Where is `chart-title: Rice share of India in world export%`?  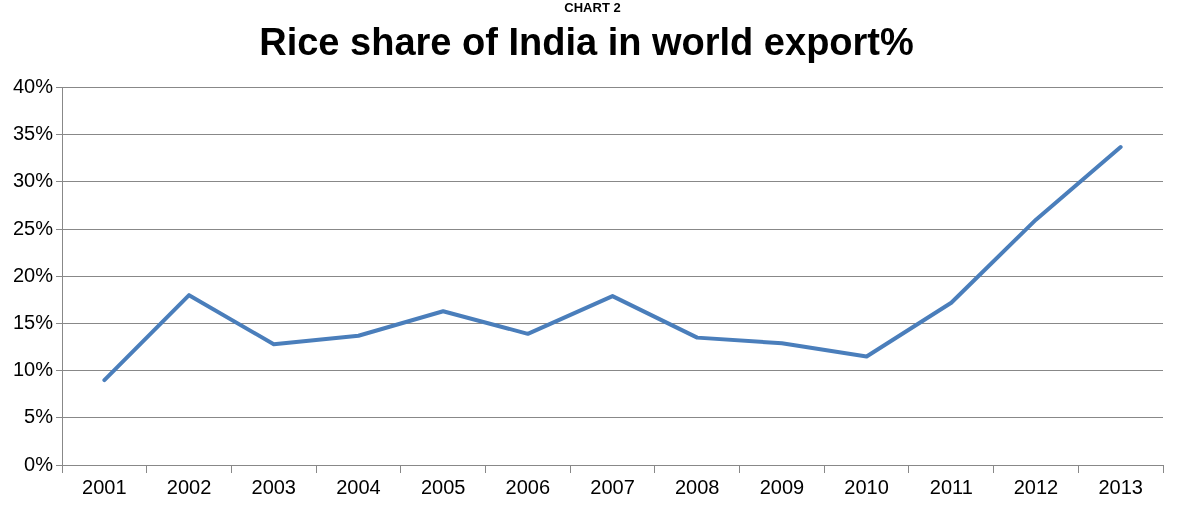
chart-title: Rice share of India in world export% is located at coordinates (586, 42).